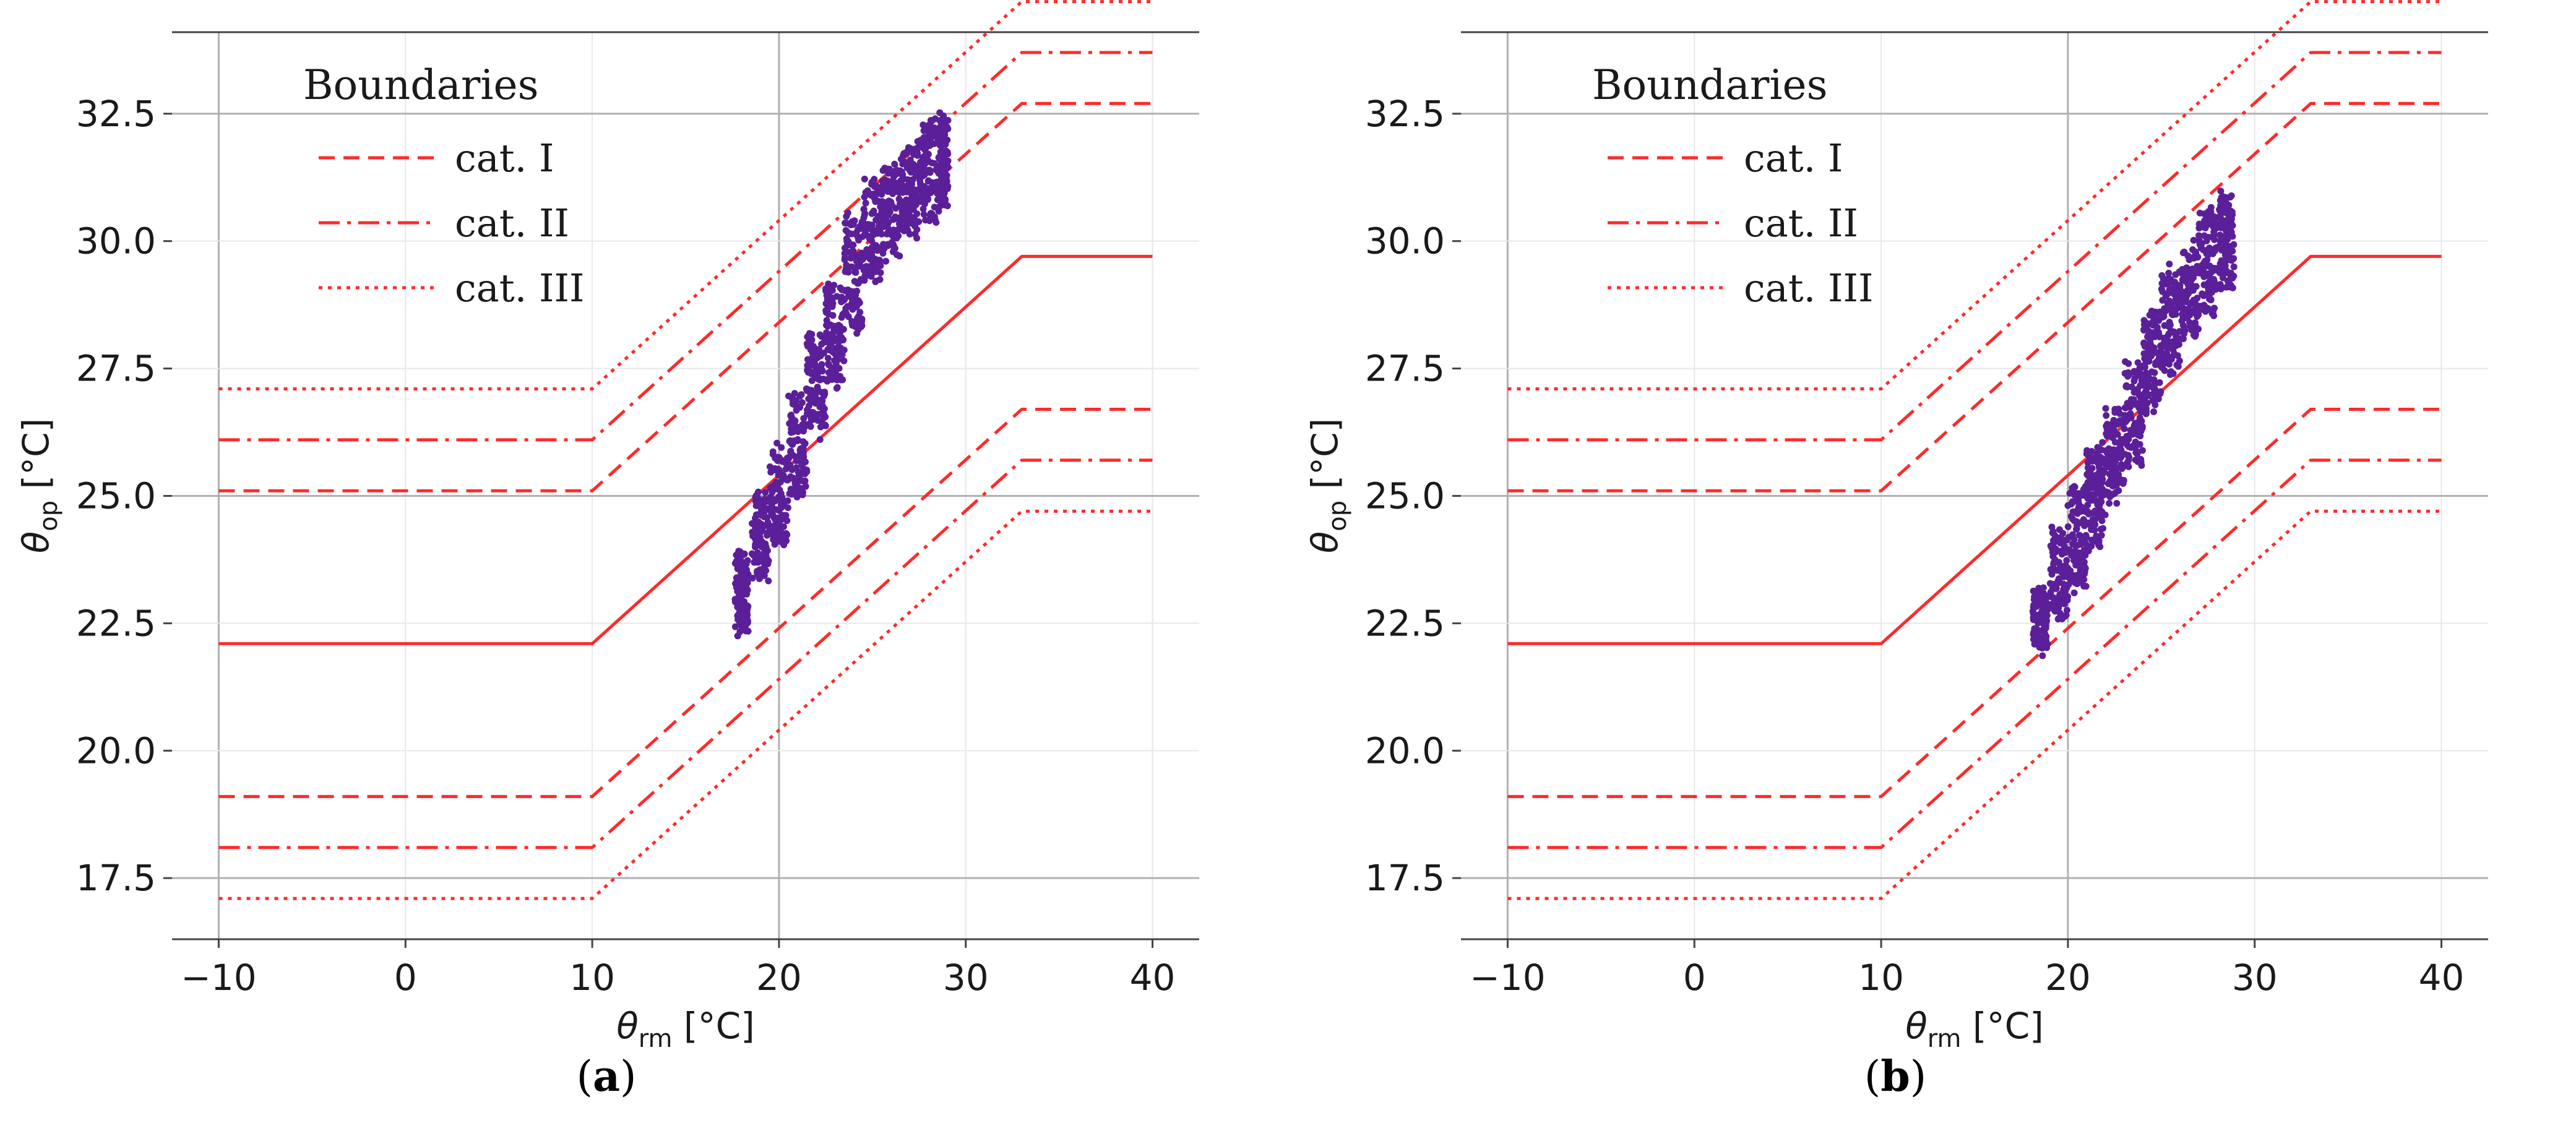  Describe the element at coordinates (685, 195) in the screenshot. I see `upper-boundary-catiii` at that location.